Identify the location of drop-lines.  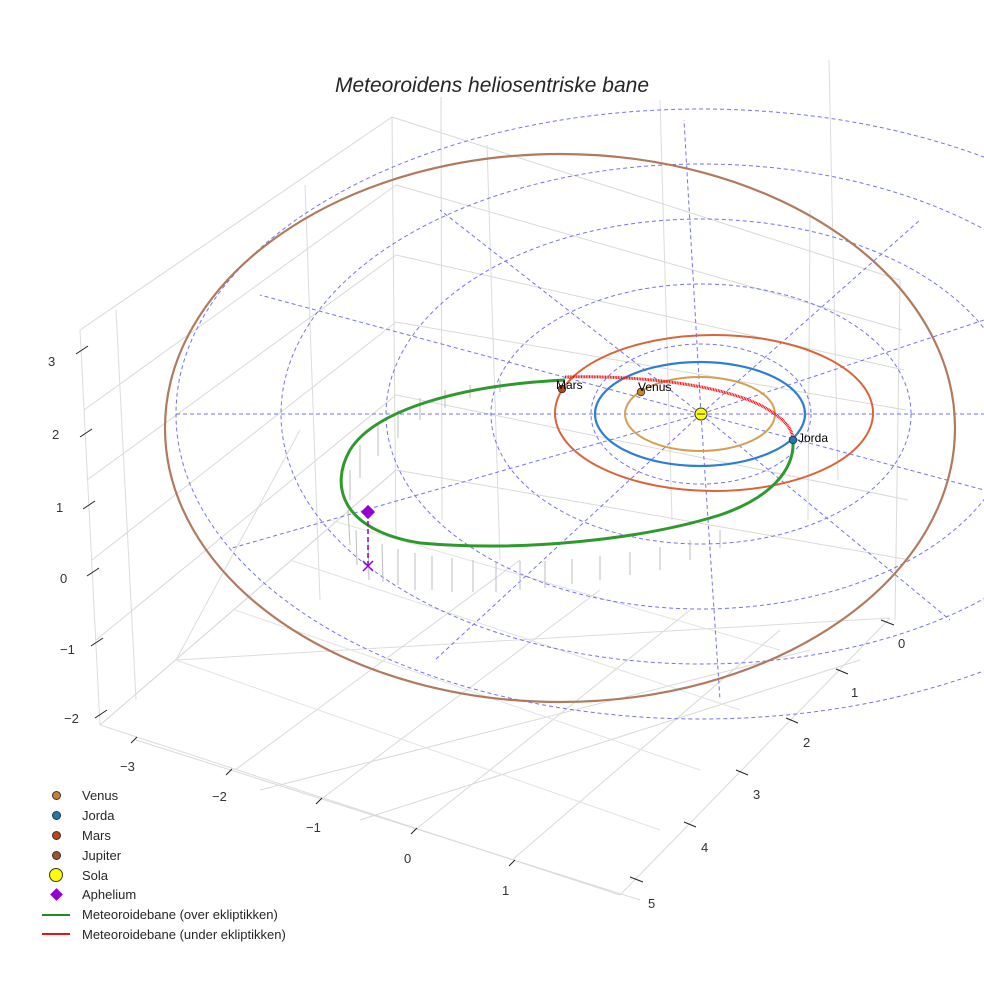
(534, 486).